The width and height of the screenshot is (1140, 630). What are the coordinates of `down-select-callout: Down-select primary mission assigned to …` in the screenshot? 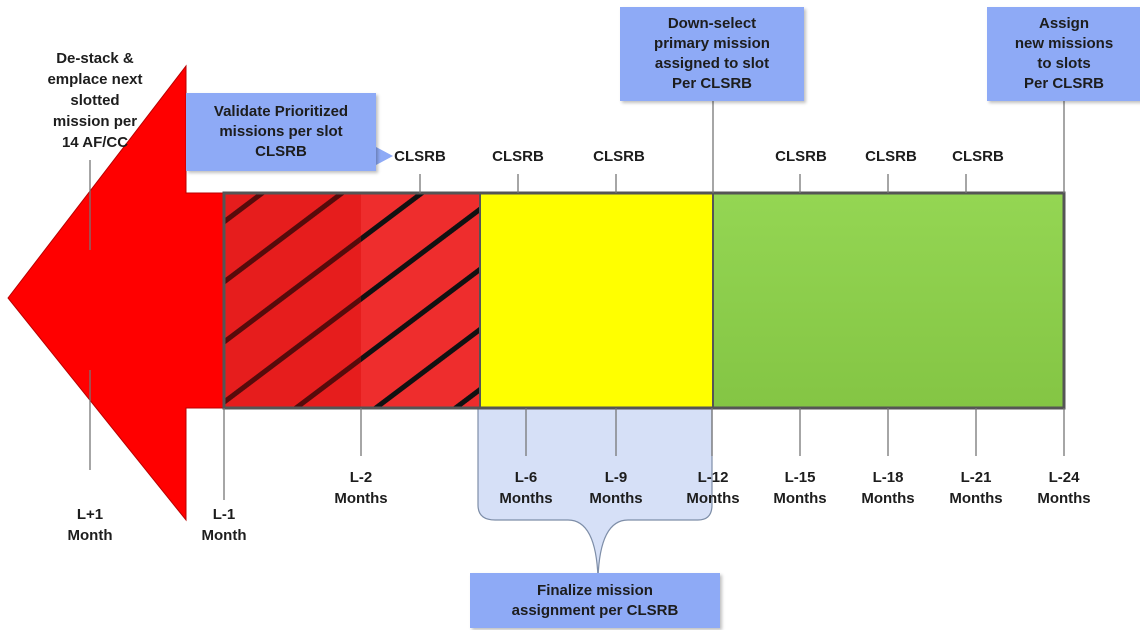 It's located at (712, 54).